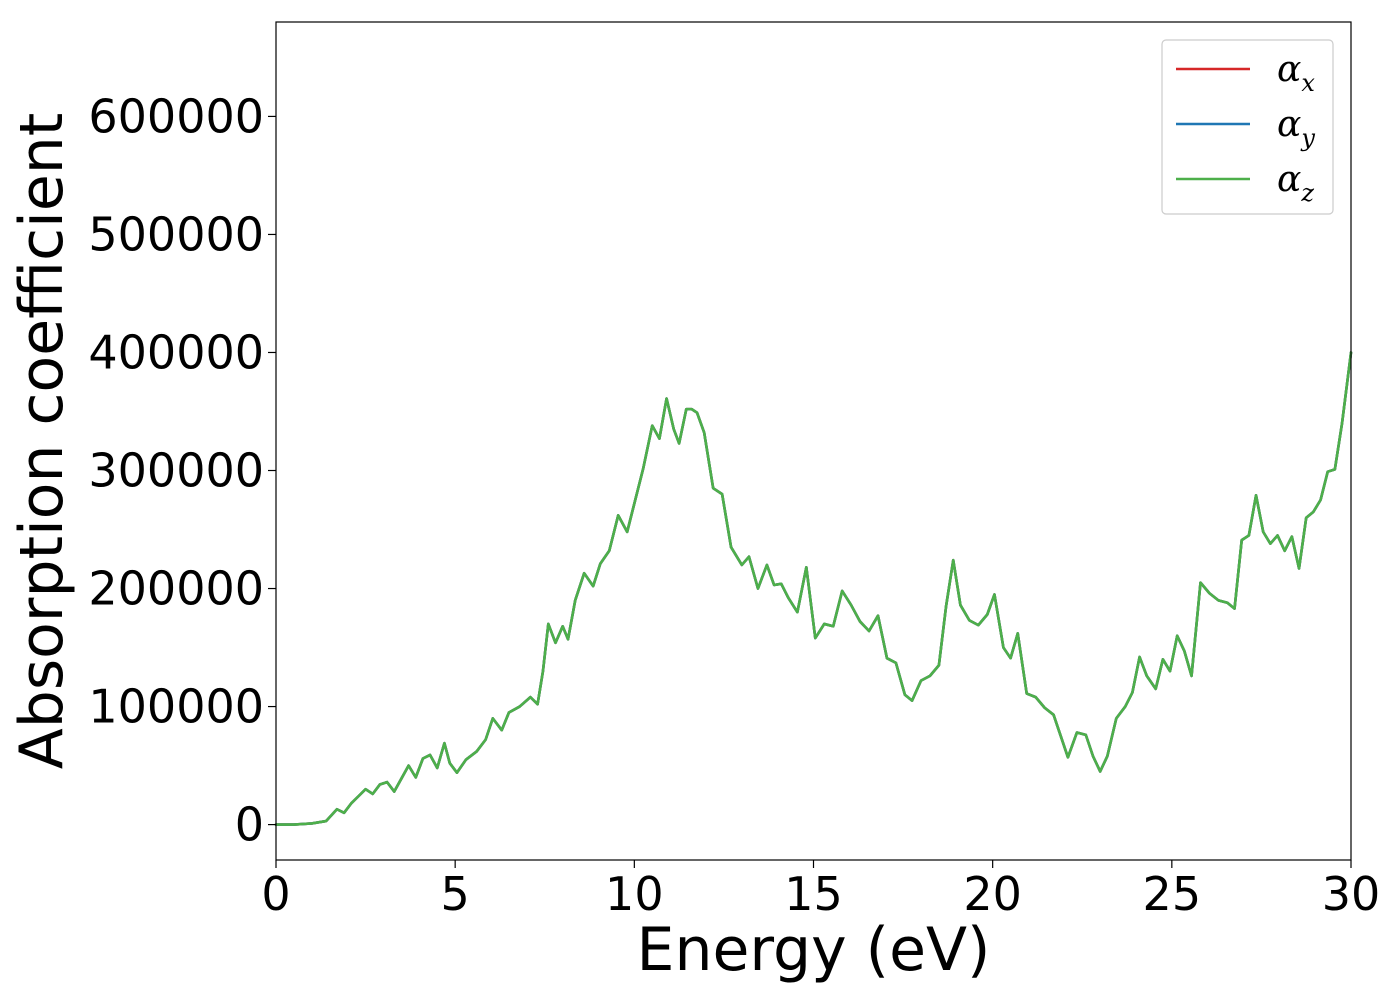  I want to click on y-tick-label: 200000, so click(176, 589).